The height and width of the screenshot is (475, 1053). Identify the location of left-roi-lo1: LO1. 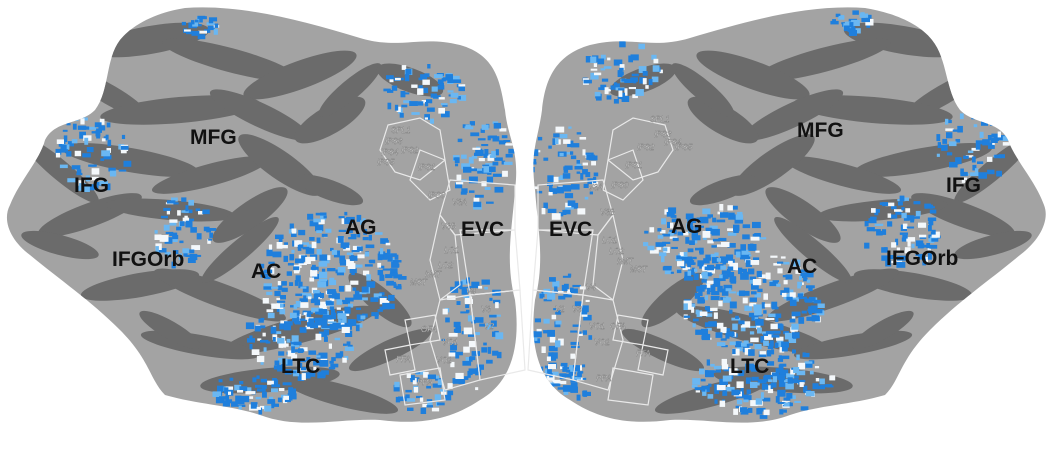
(451, 250).